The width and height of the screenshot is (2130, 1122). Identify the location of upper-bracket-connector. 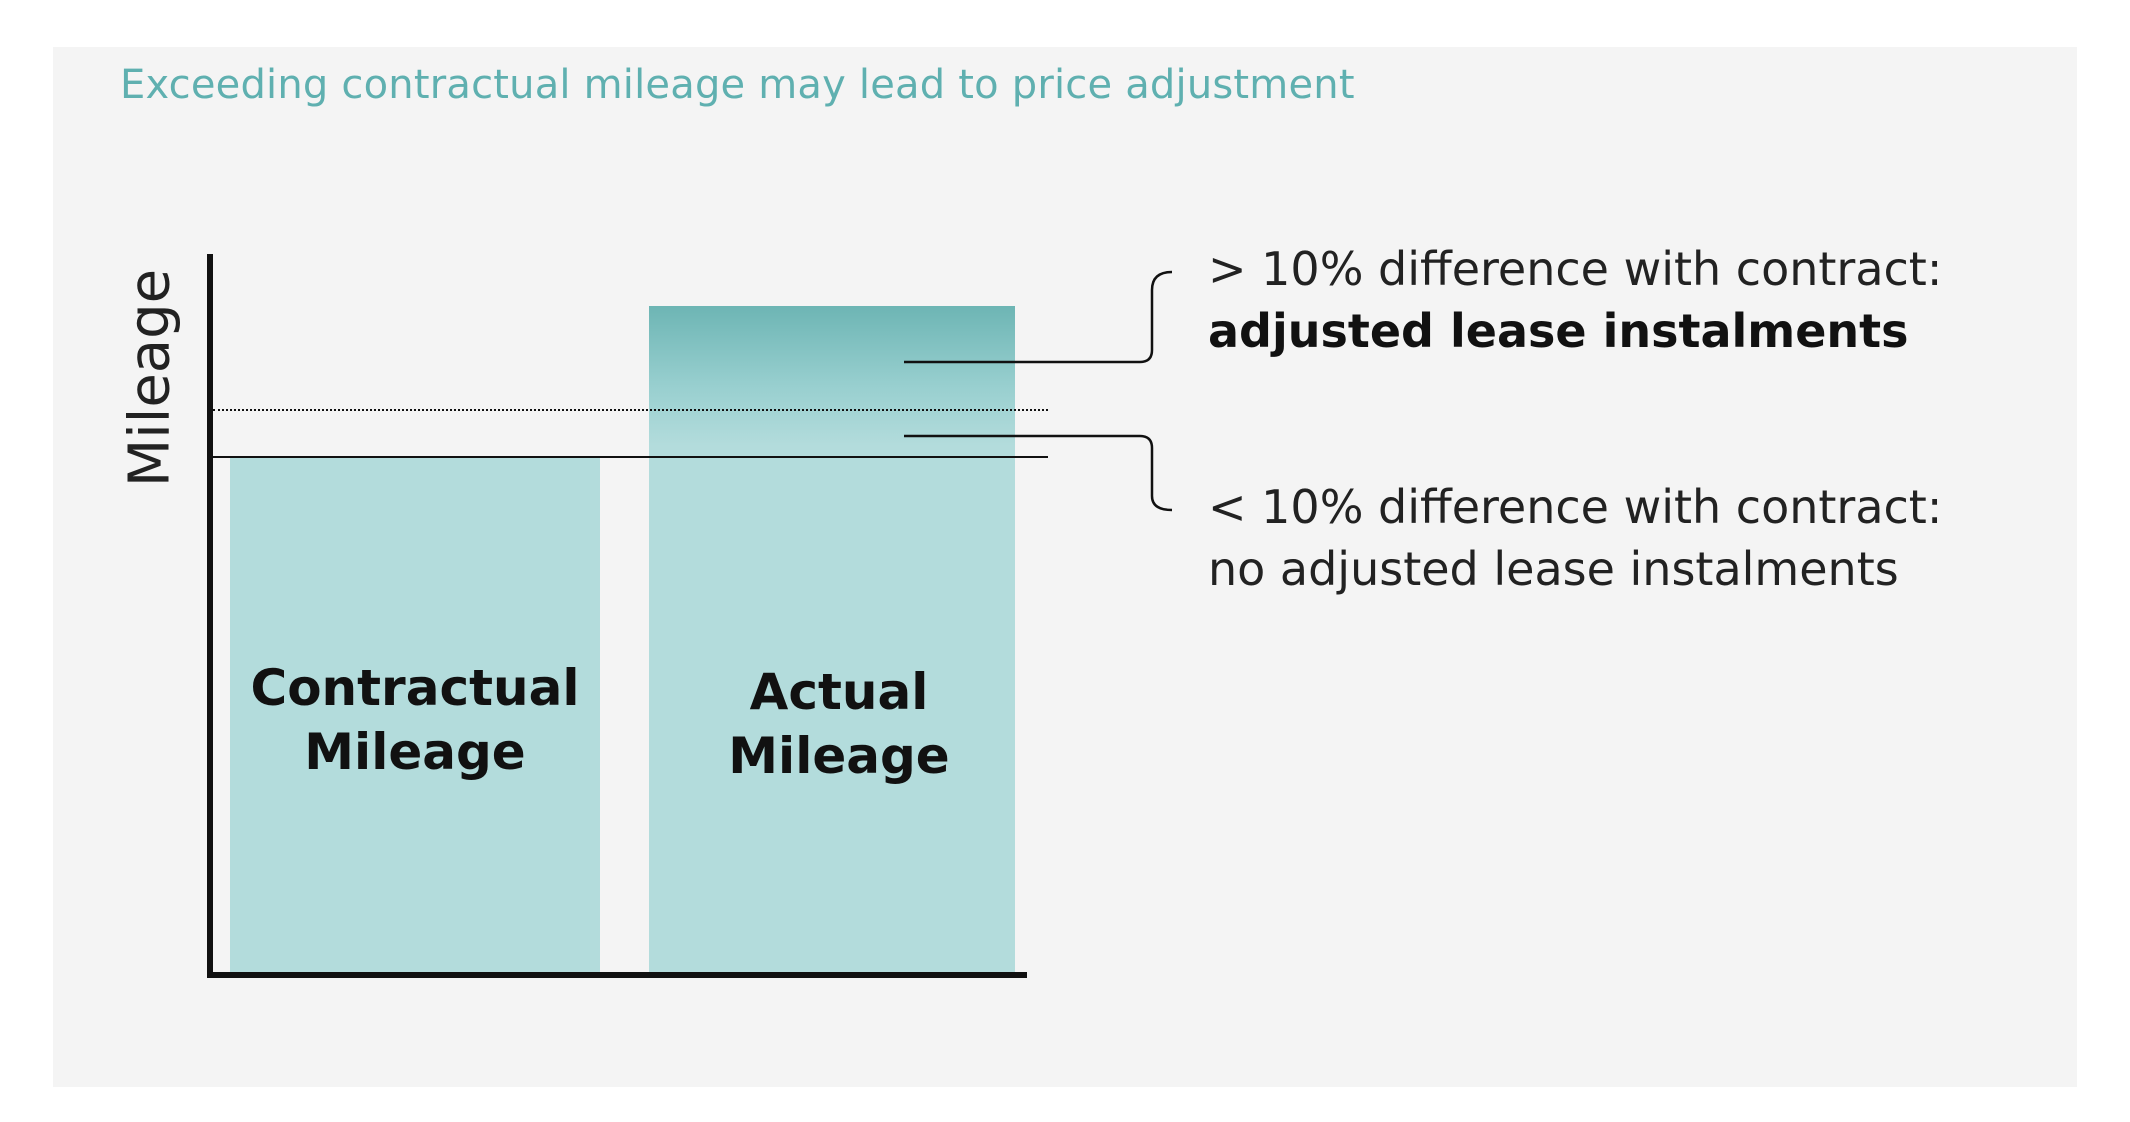
(1038, 317).